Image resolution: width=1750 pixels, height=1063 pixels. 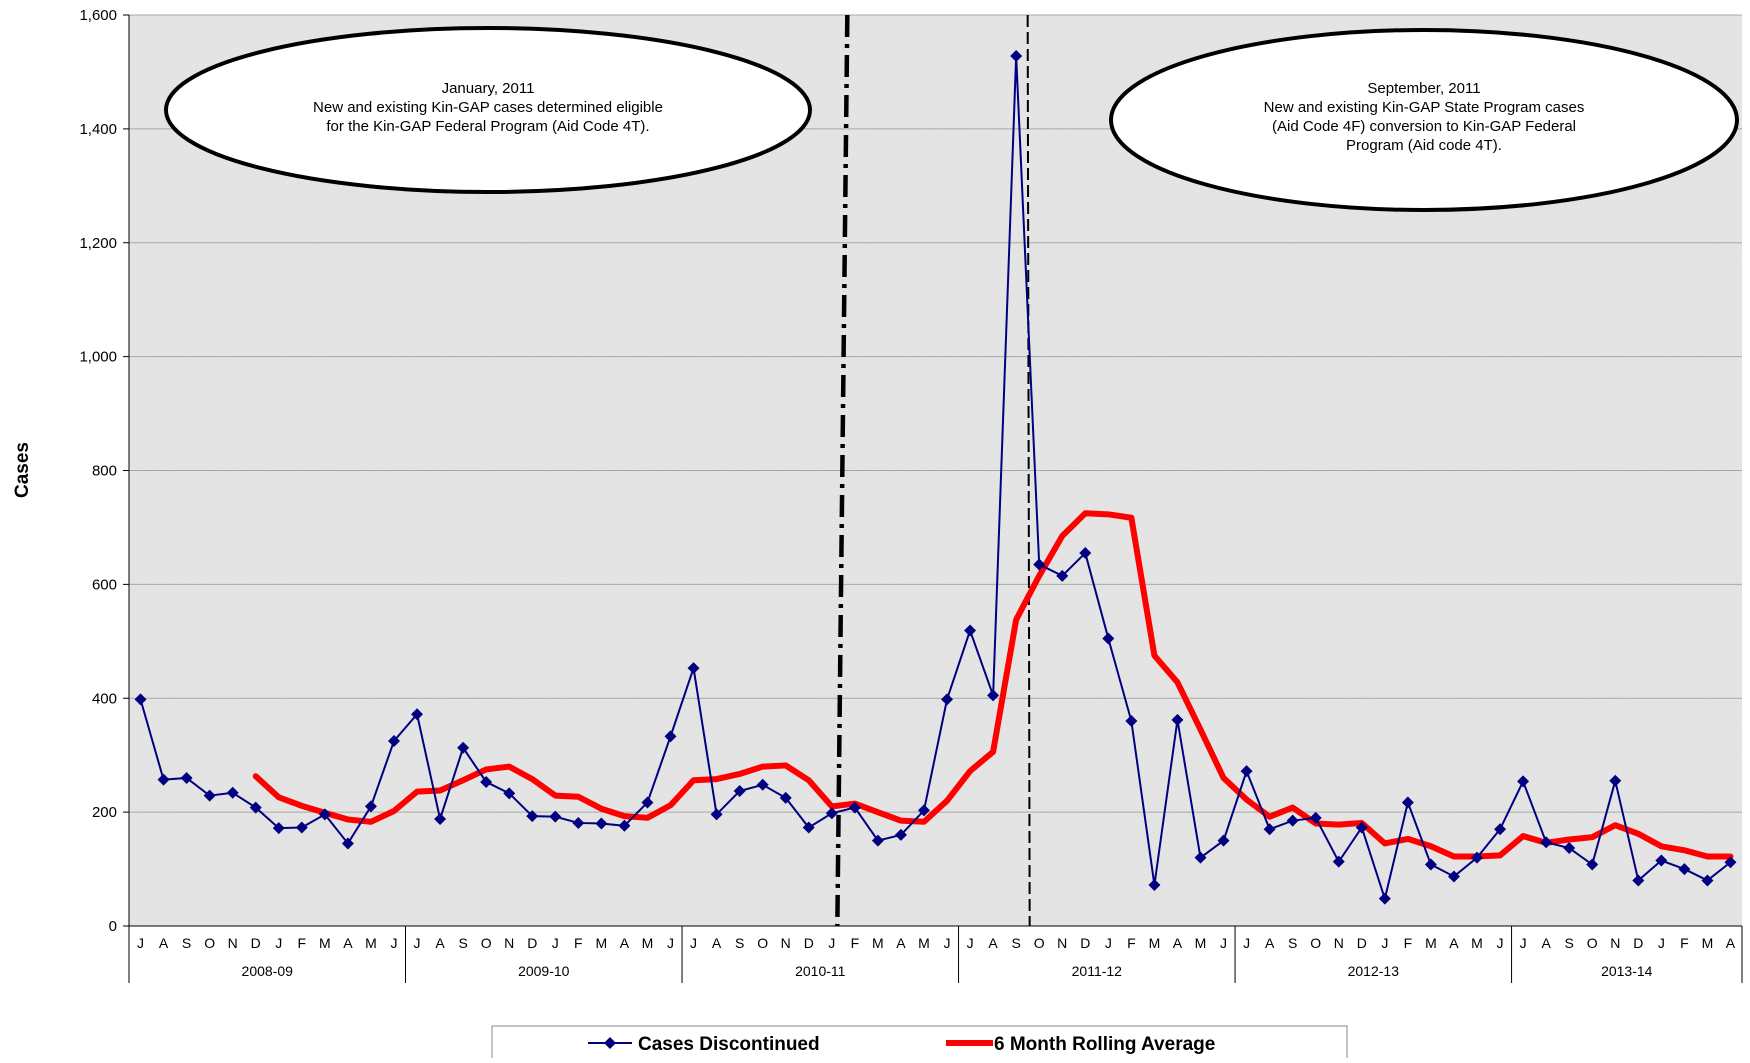 I want to click on y-tick-label: 0, so click(x=113, y=926).